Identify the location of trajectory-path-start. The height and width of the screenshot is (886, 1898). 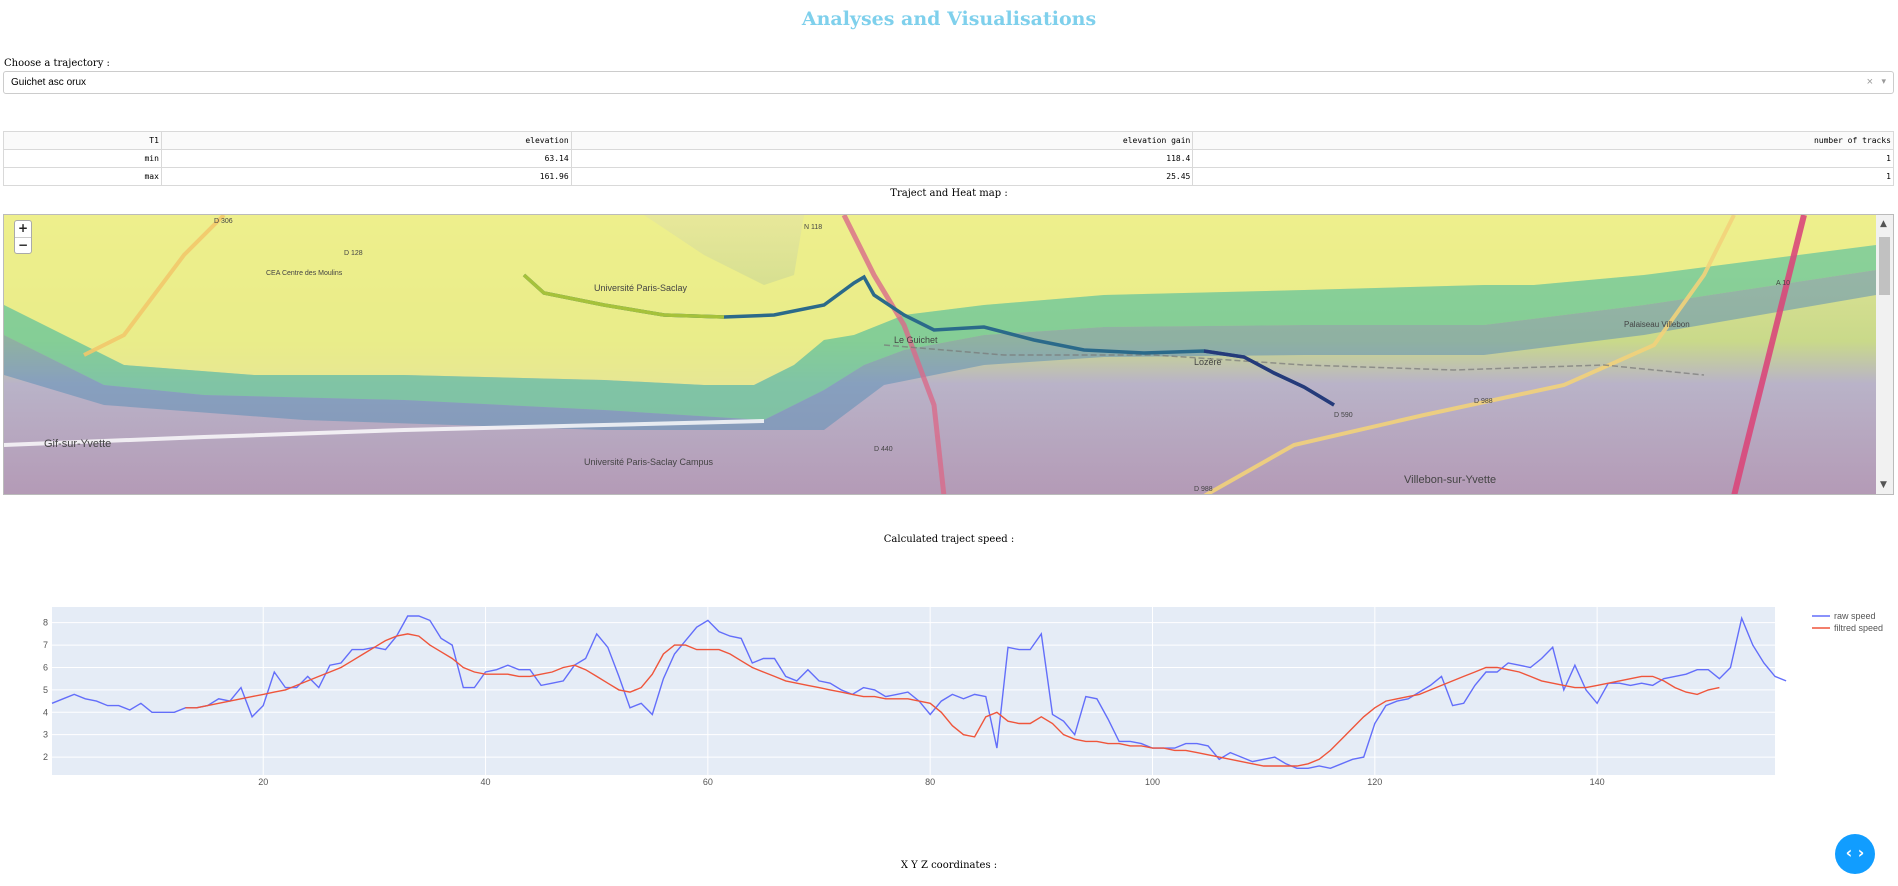
(623, 296).